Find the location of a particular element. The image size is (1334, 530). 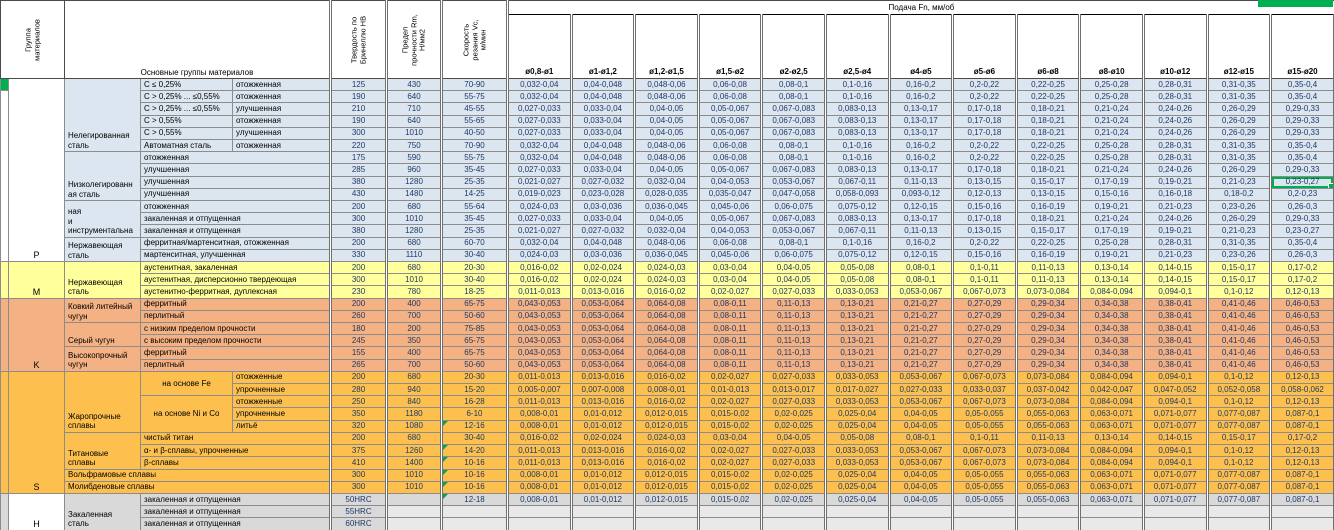

cutting-speed-cell is located at coordinates (474, 512).